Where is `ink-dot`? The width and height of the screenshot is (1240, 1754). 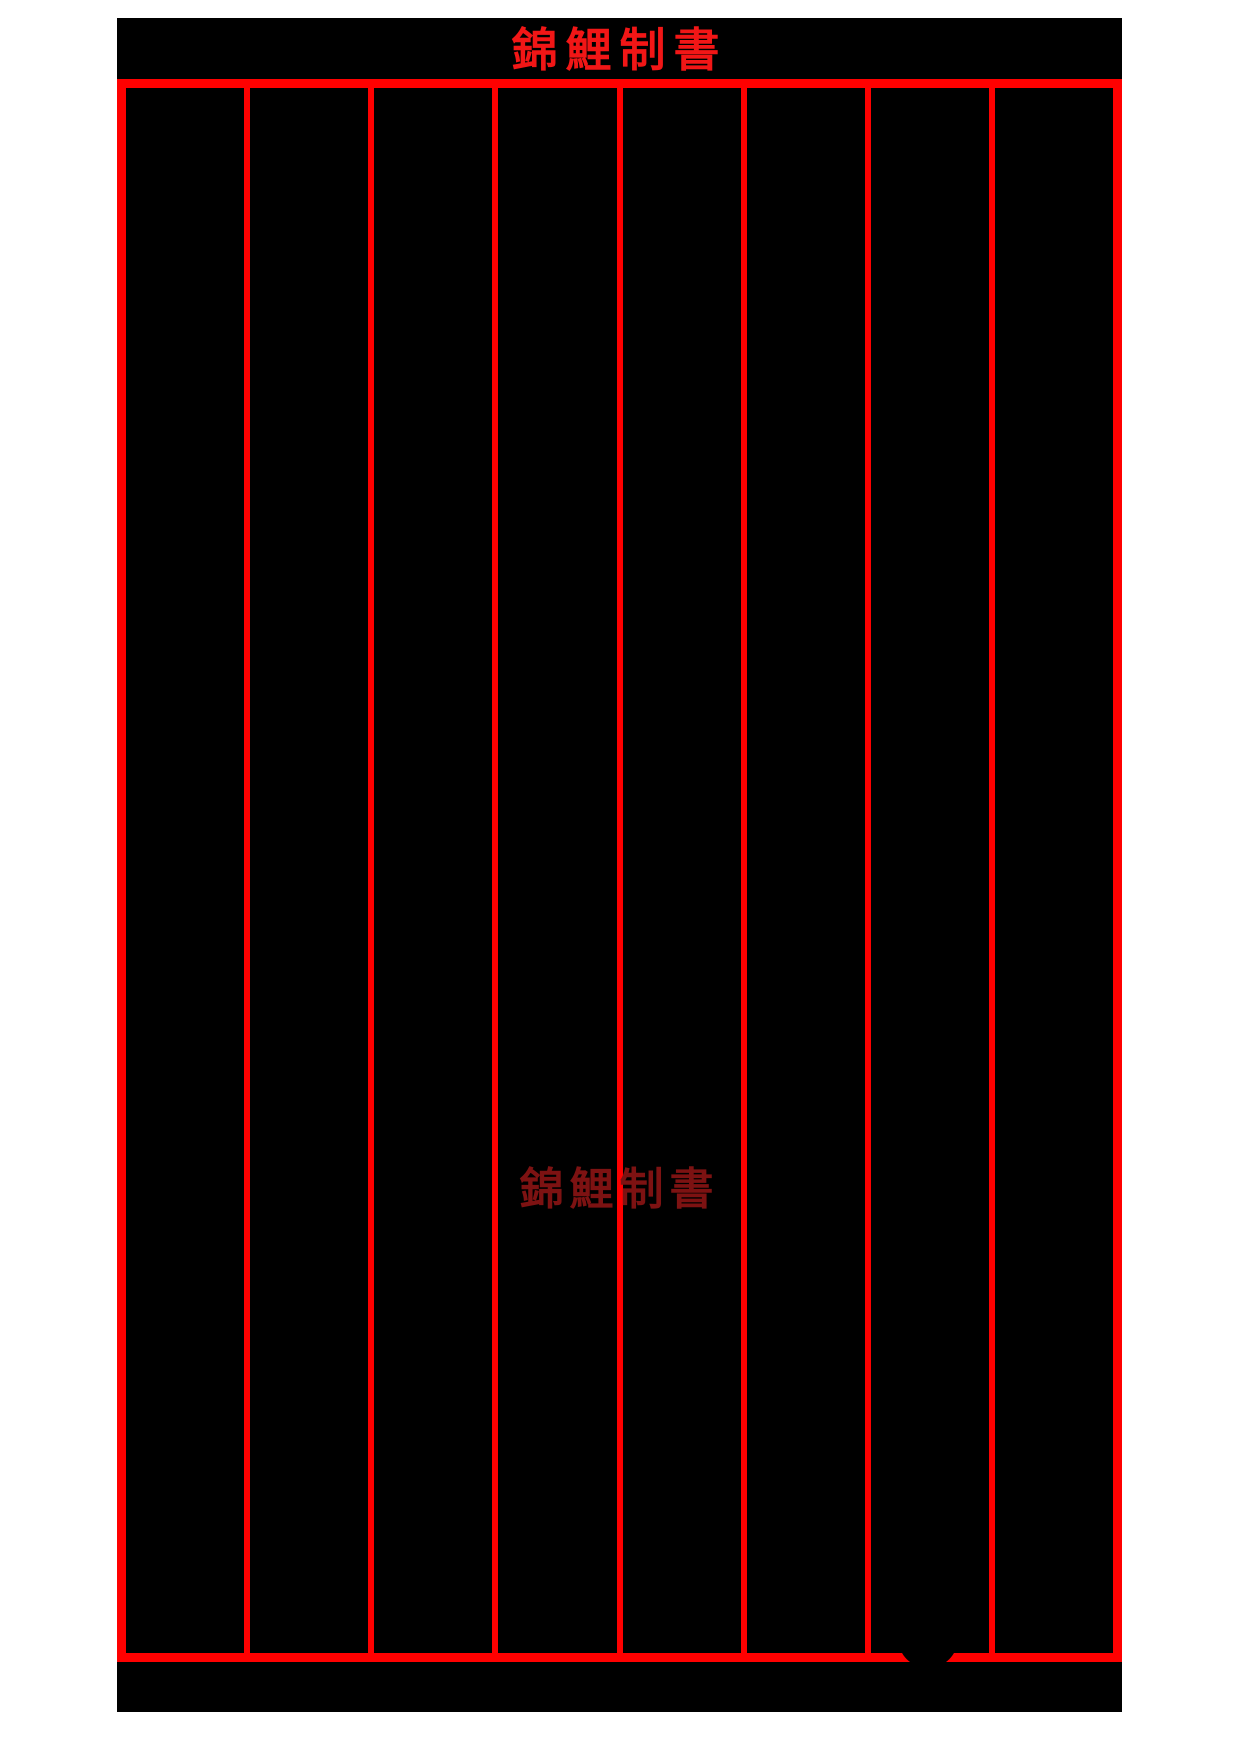
ink-dot is located at coordinates (928, 1638).